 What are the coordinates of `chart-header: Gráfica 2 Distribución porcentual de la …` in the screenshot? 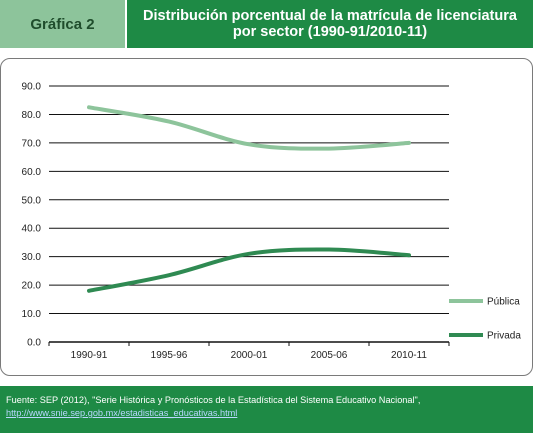 It's located at (266, 24).